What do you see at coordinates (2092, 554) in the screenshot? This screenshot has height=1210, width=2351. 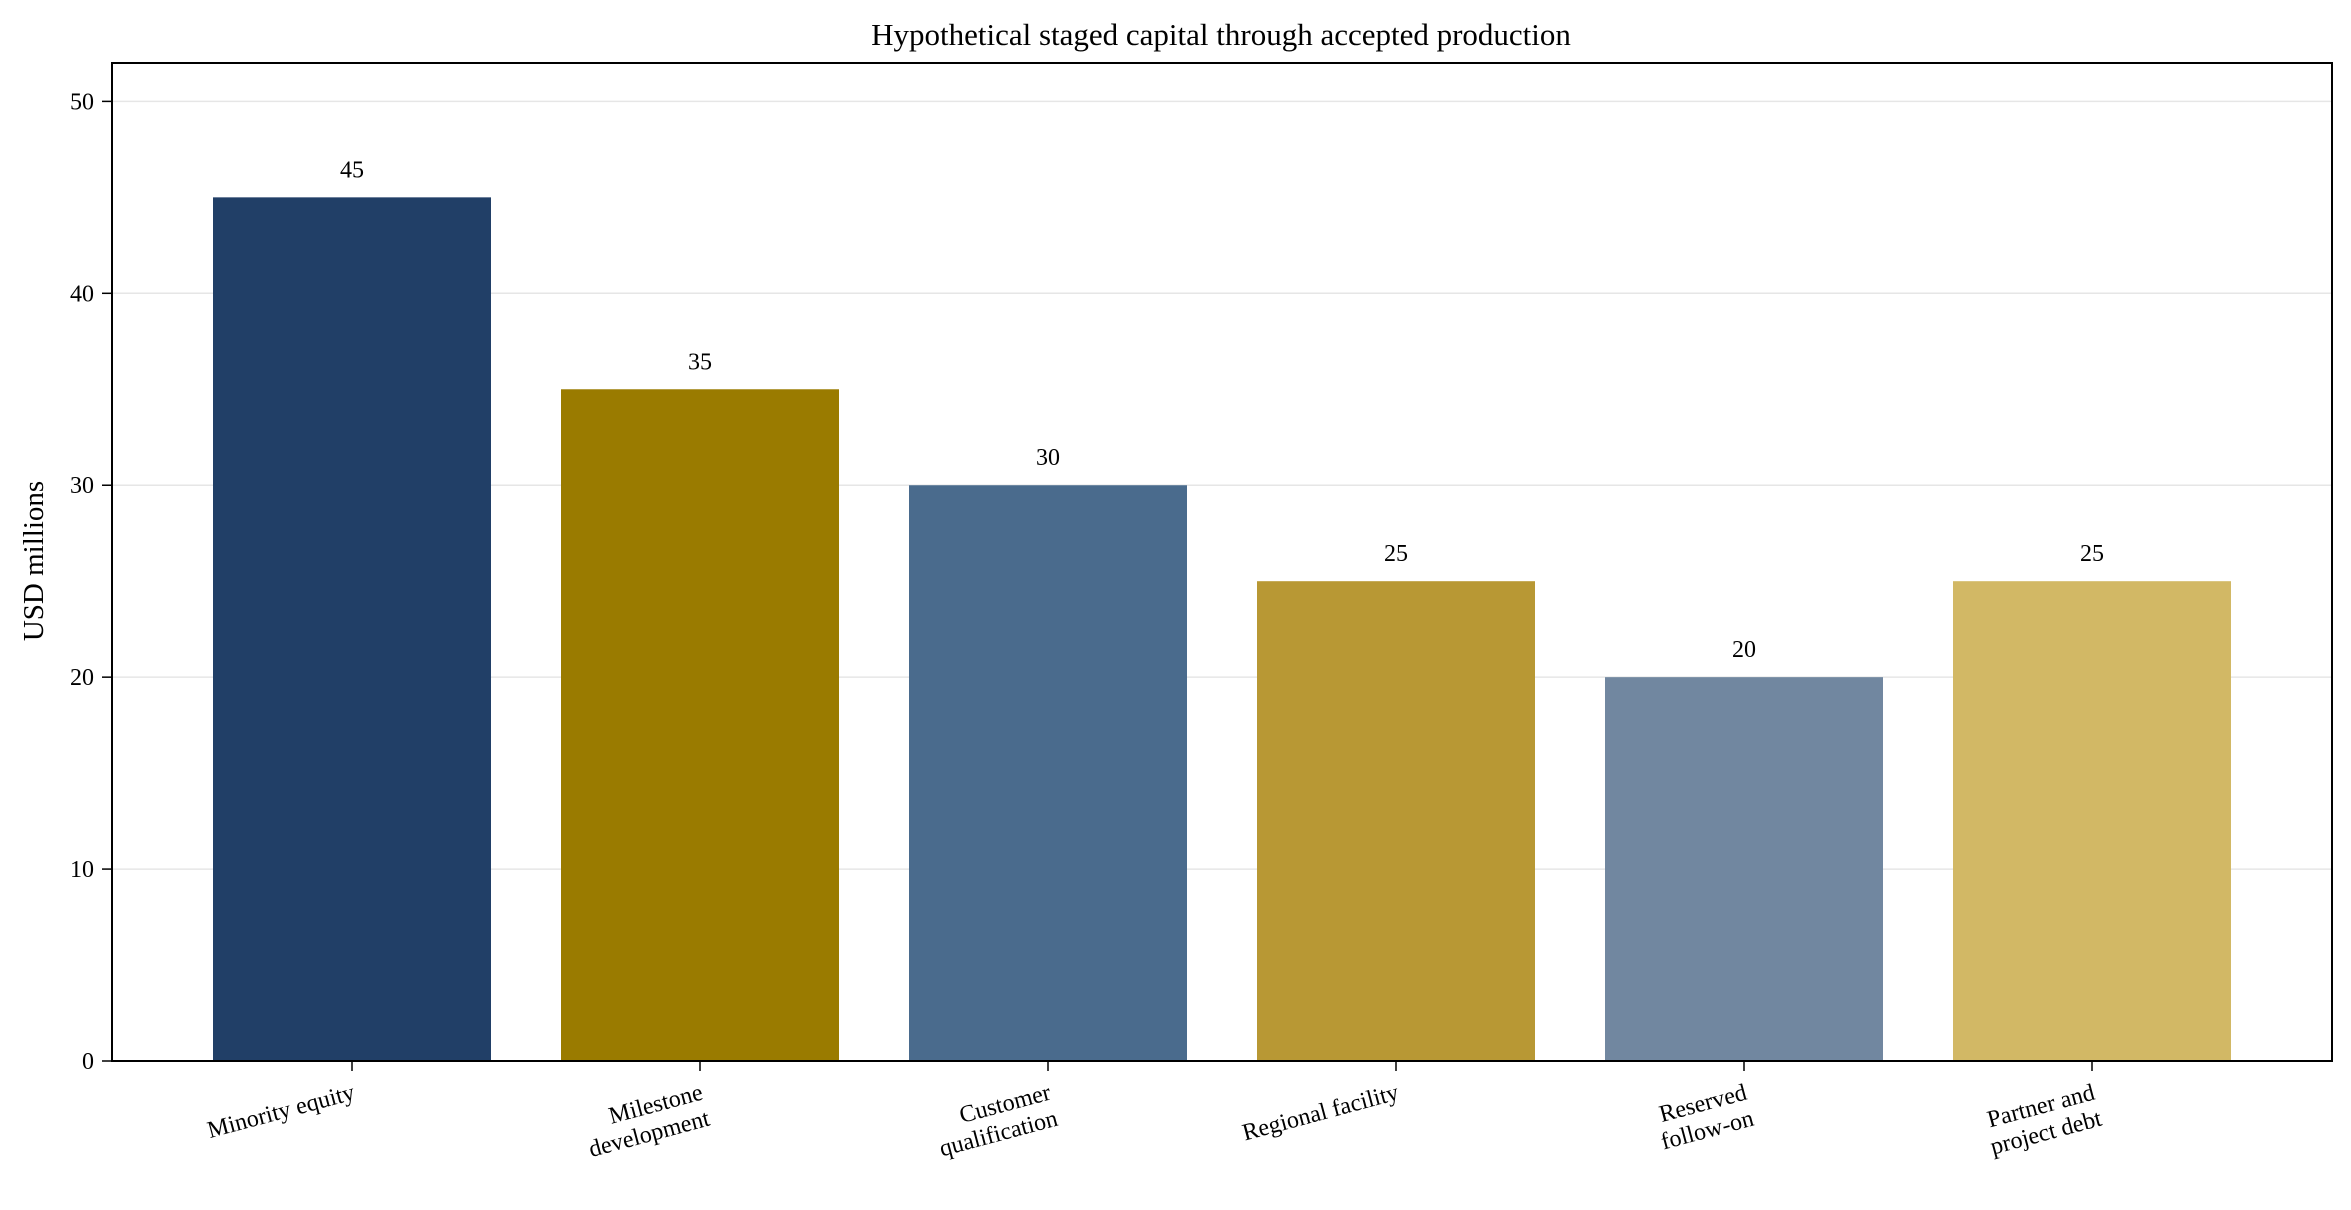 I see `bar-value-label-5: 25` at bounding box center [2092, 554].